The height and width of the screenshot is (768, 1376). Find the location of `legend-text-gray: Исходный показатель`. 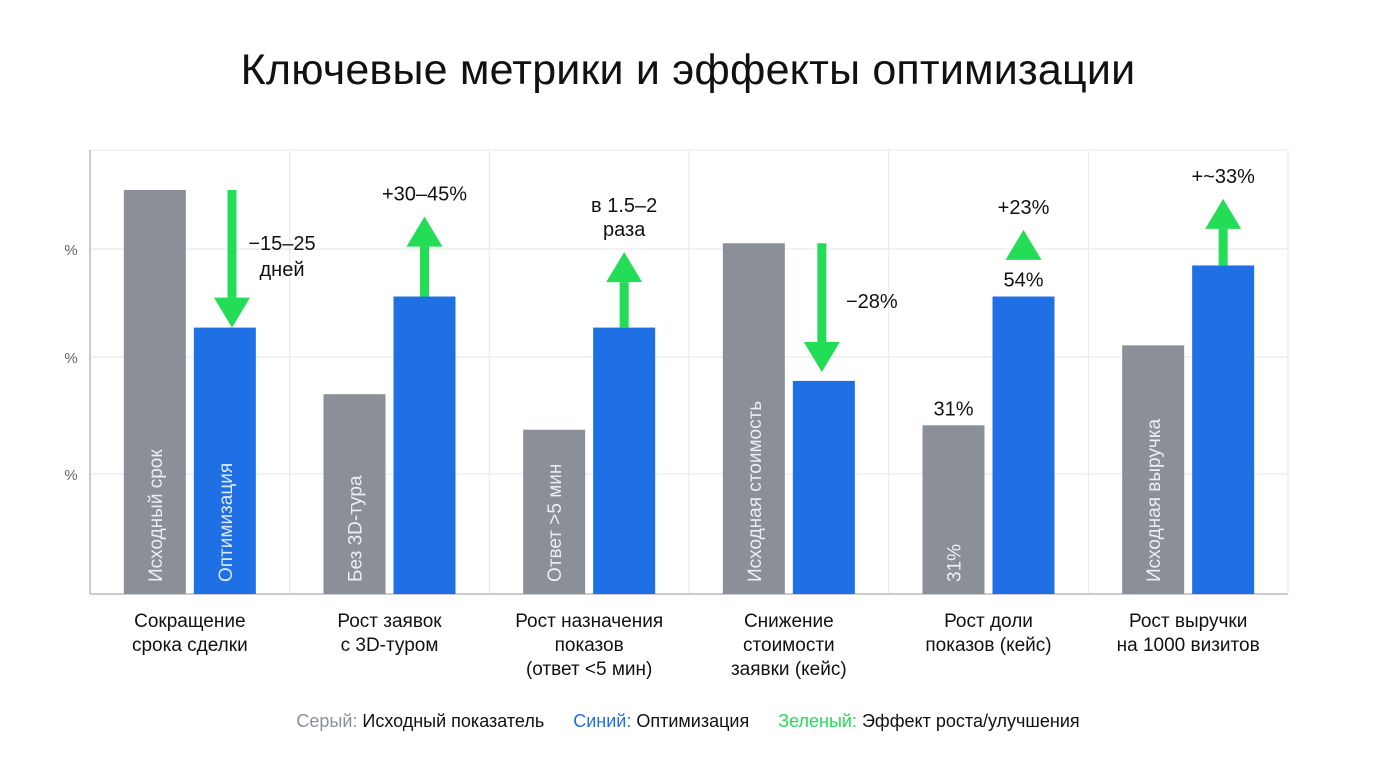

legend-text-gray: Исходный показатель is located at coordinates (453, 721).